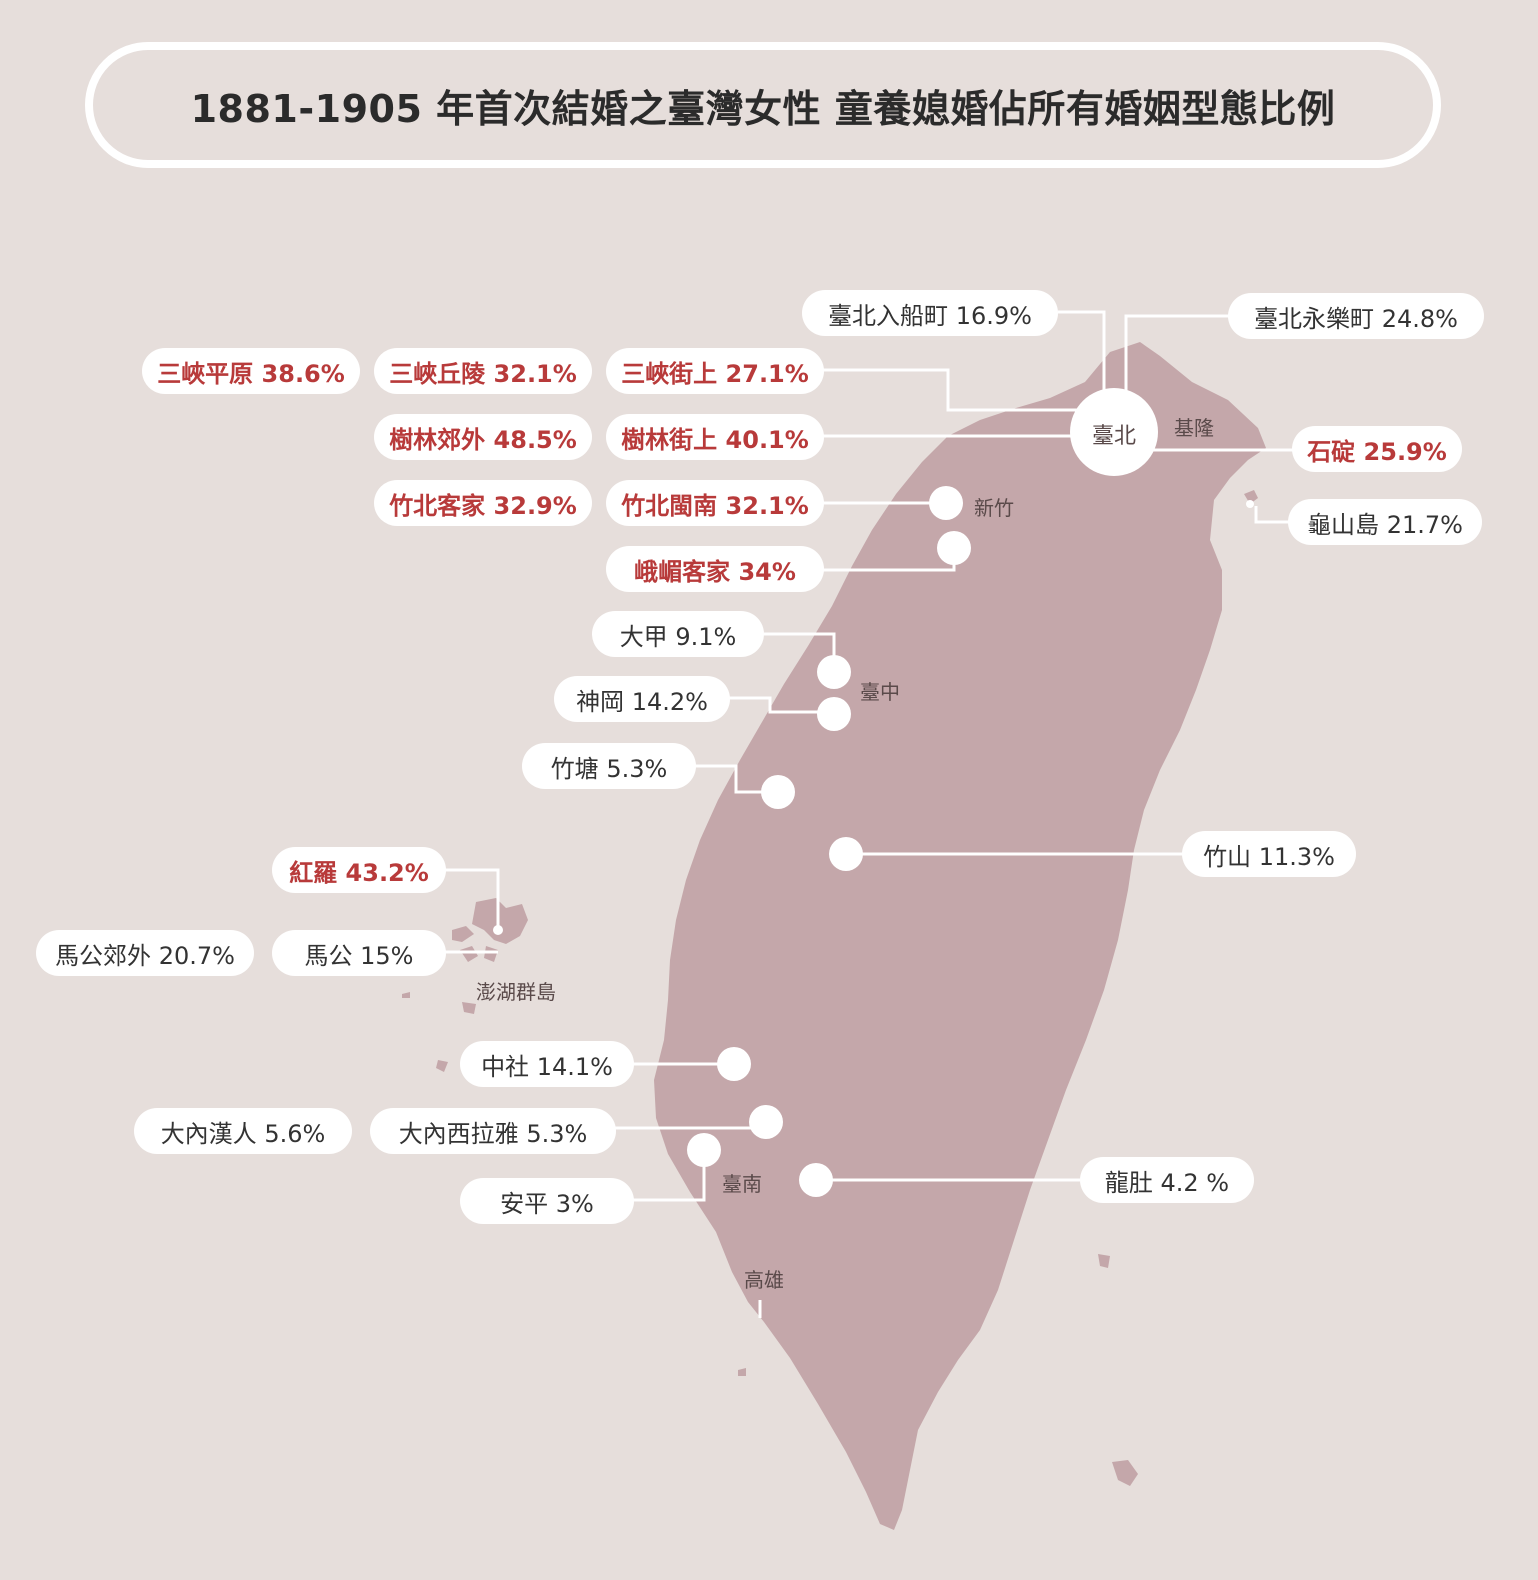 The width and height of the screenshot is (1538, 1580). I want to click on orchid-island-shape, so click(1125, 1473).